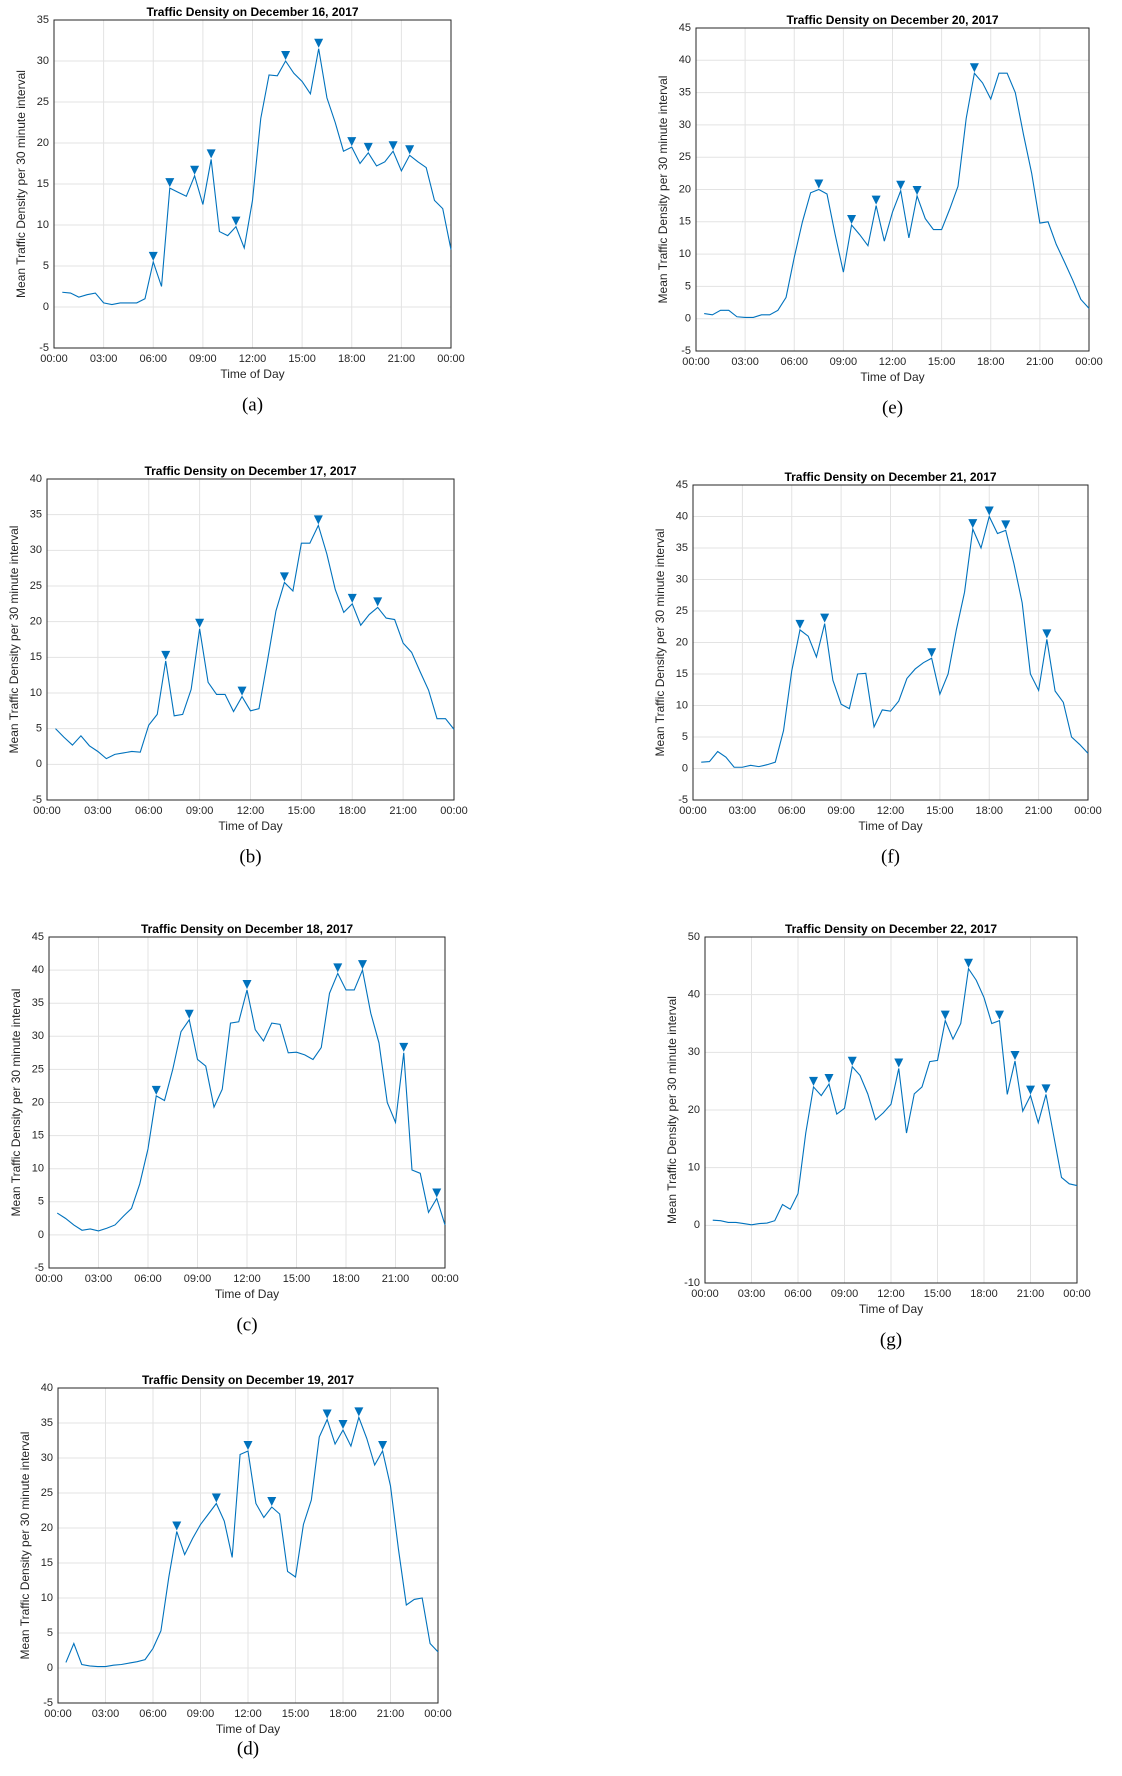  What do you see at coordinates (246, 1324) in the screenshot?
I see `caption: (c)` at bounding box center [246, 1324].